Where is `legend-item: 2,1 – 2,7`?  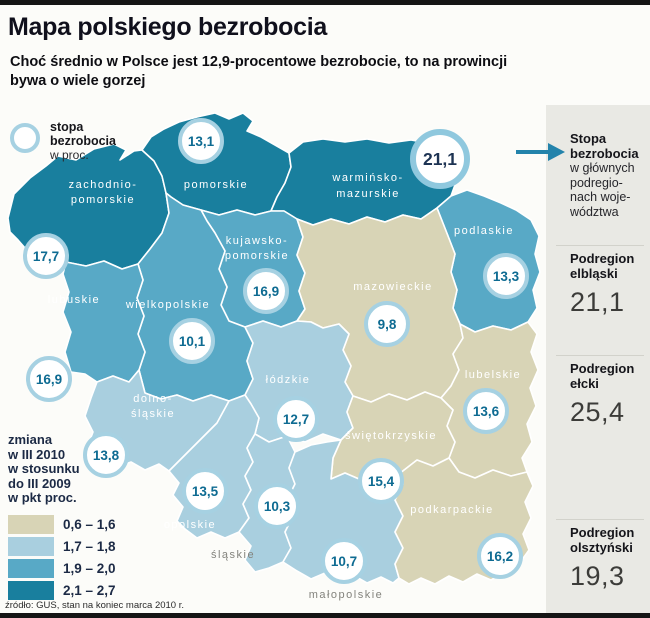 legend-item: 2,1 – 2,7 is located at coordinates (83, 590).